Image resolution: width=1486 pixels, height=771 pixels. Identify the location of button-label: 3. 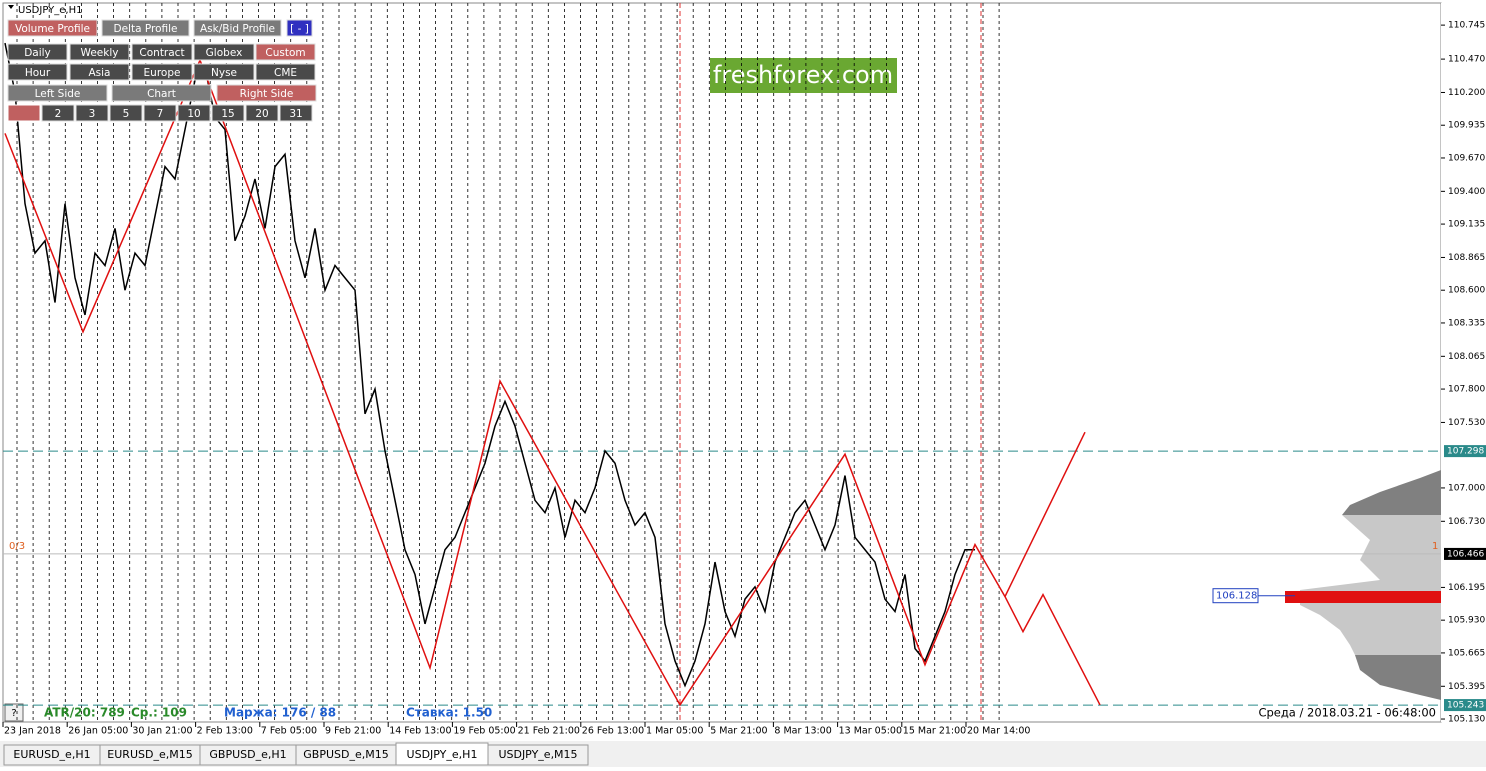
(92, 114).